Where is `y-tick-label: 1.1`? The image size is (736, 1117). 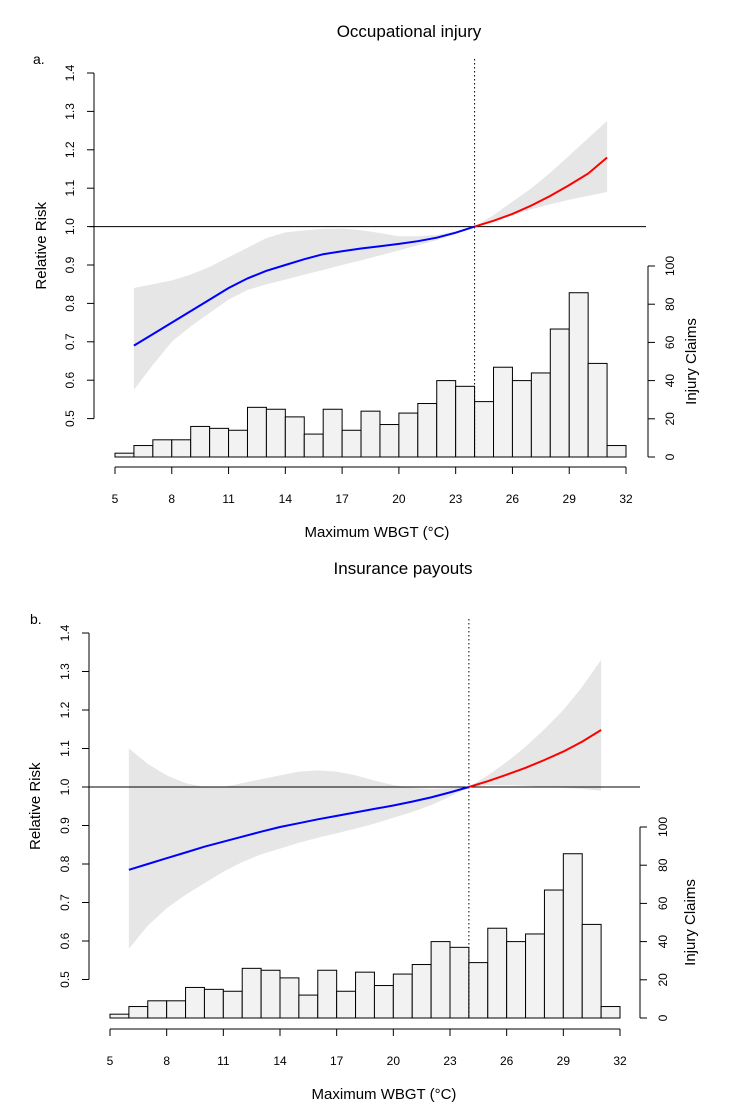
y-tick-label: 1.1 is located at coordinates (70, 188).